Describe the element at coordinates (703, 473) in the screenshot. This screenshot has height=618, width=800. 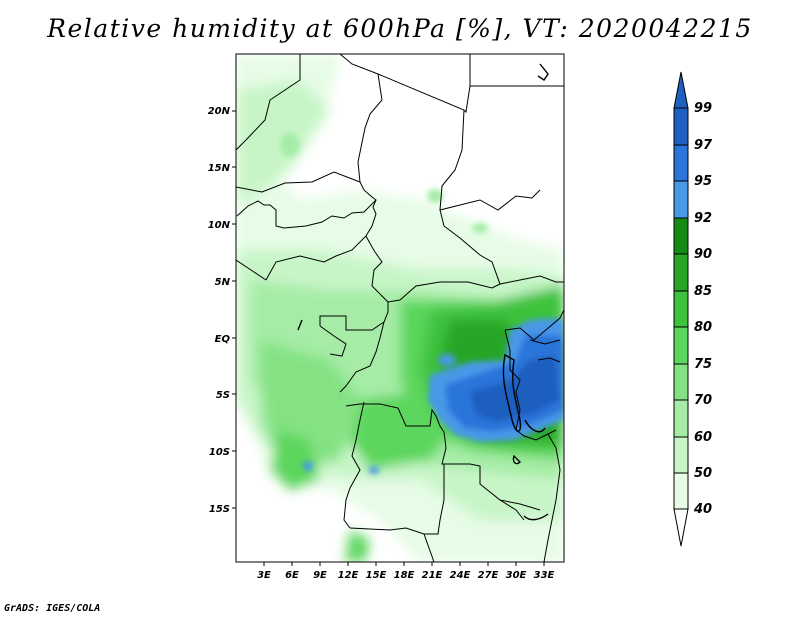
I see `colorbar-label: 50` at that location.